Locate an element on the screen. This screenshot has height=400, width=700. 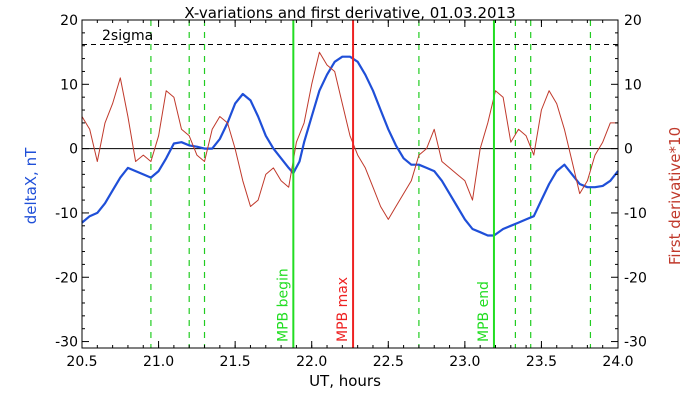
y-tick-label-left: 20 is located at coordinates (69, 21).